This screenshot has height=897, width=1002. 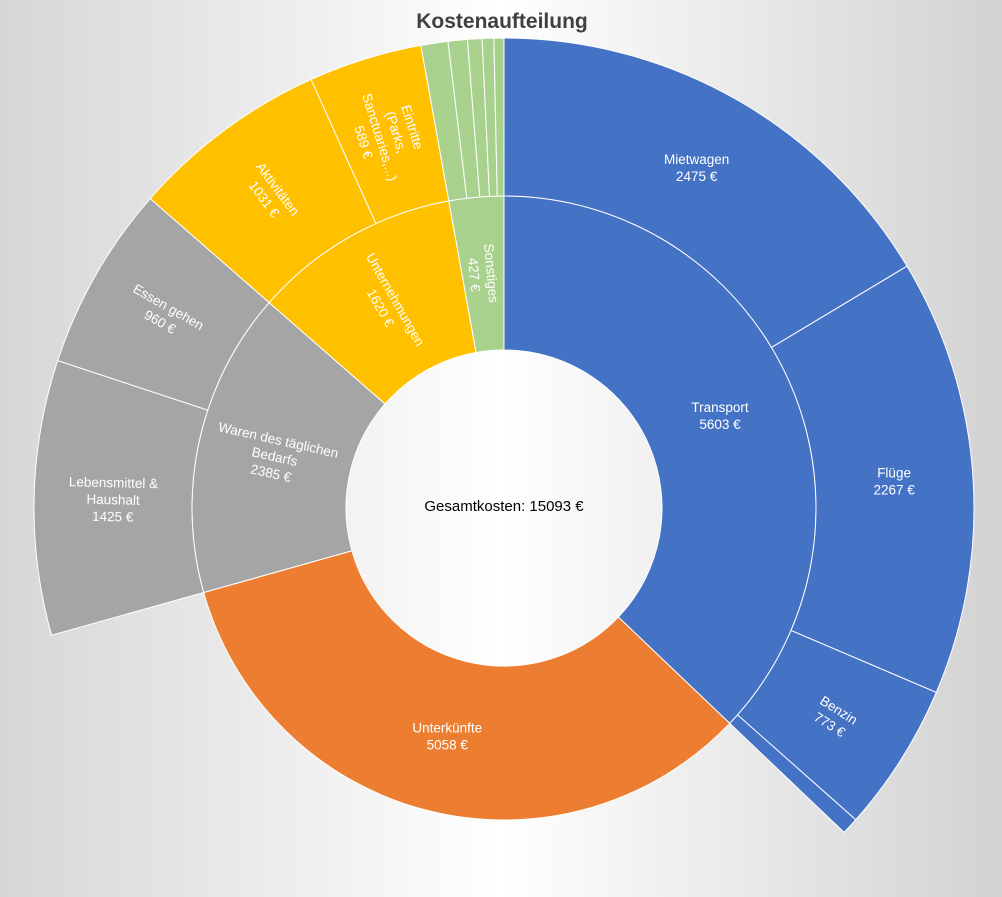 I want to click on label-fluege: Flüge 2267 €, so click(x=894, y=482).